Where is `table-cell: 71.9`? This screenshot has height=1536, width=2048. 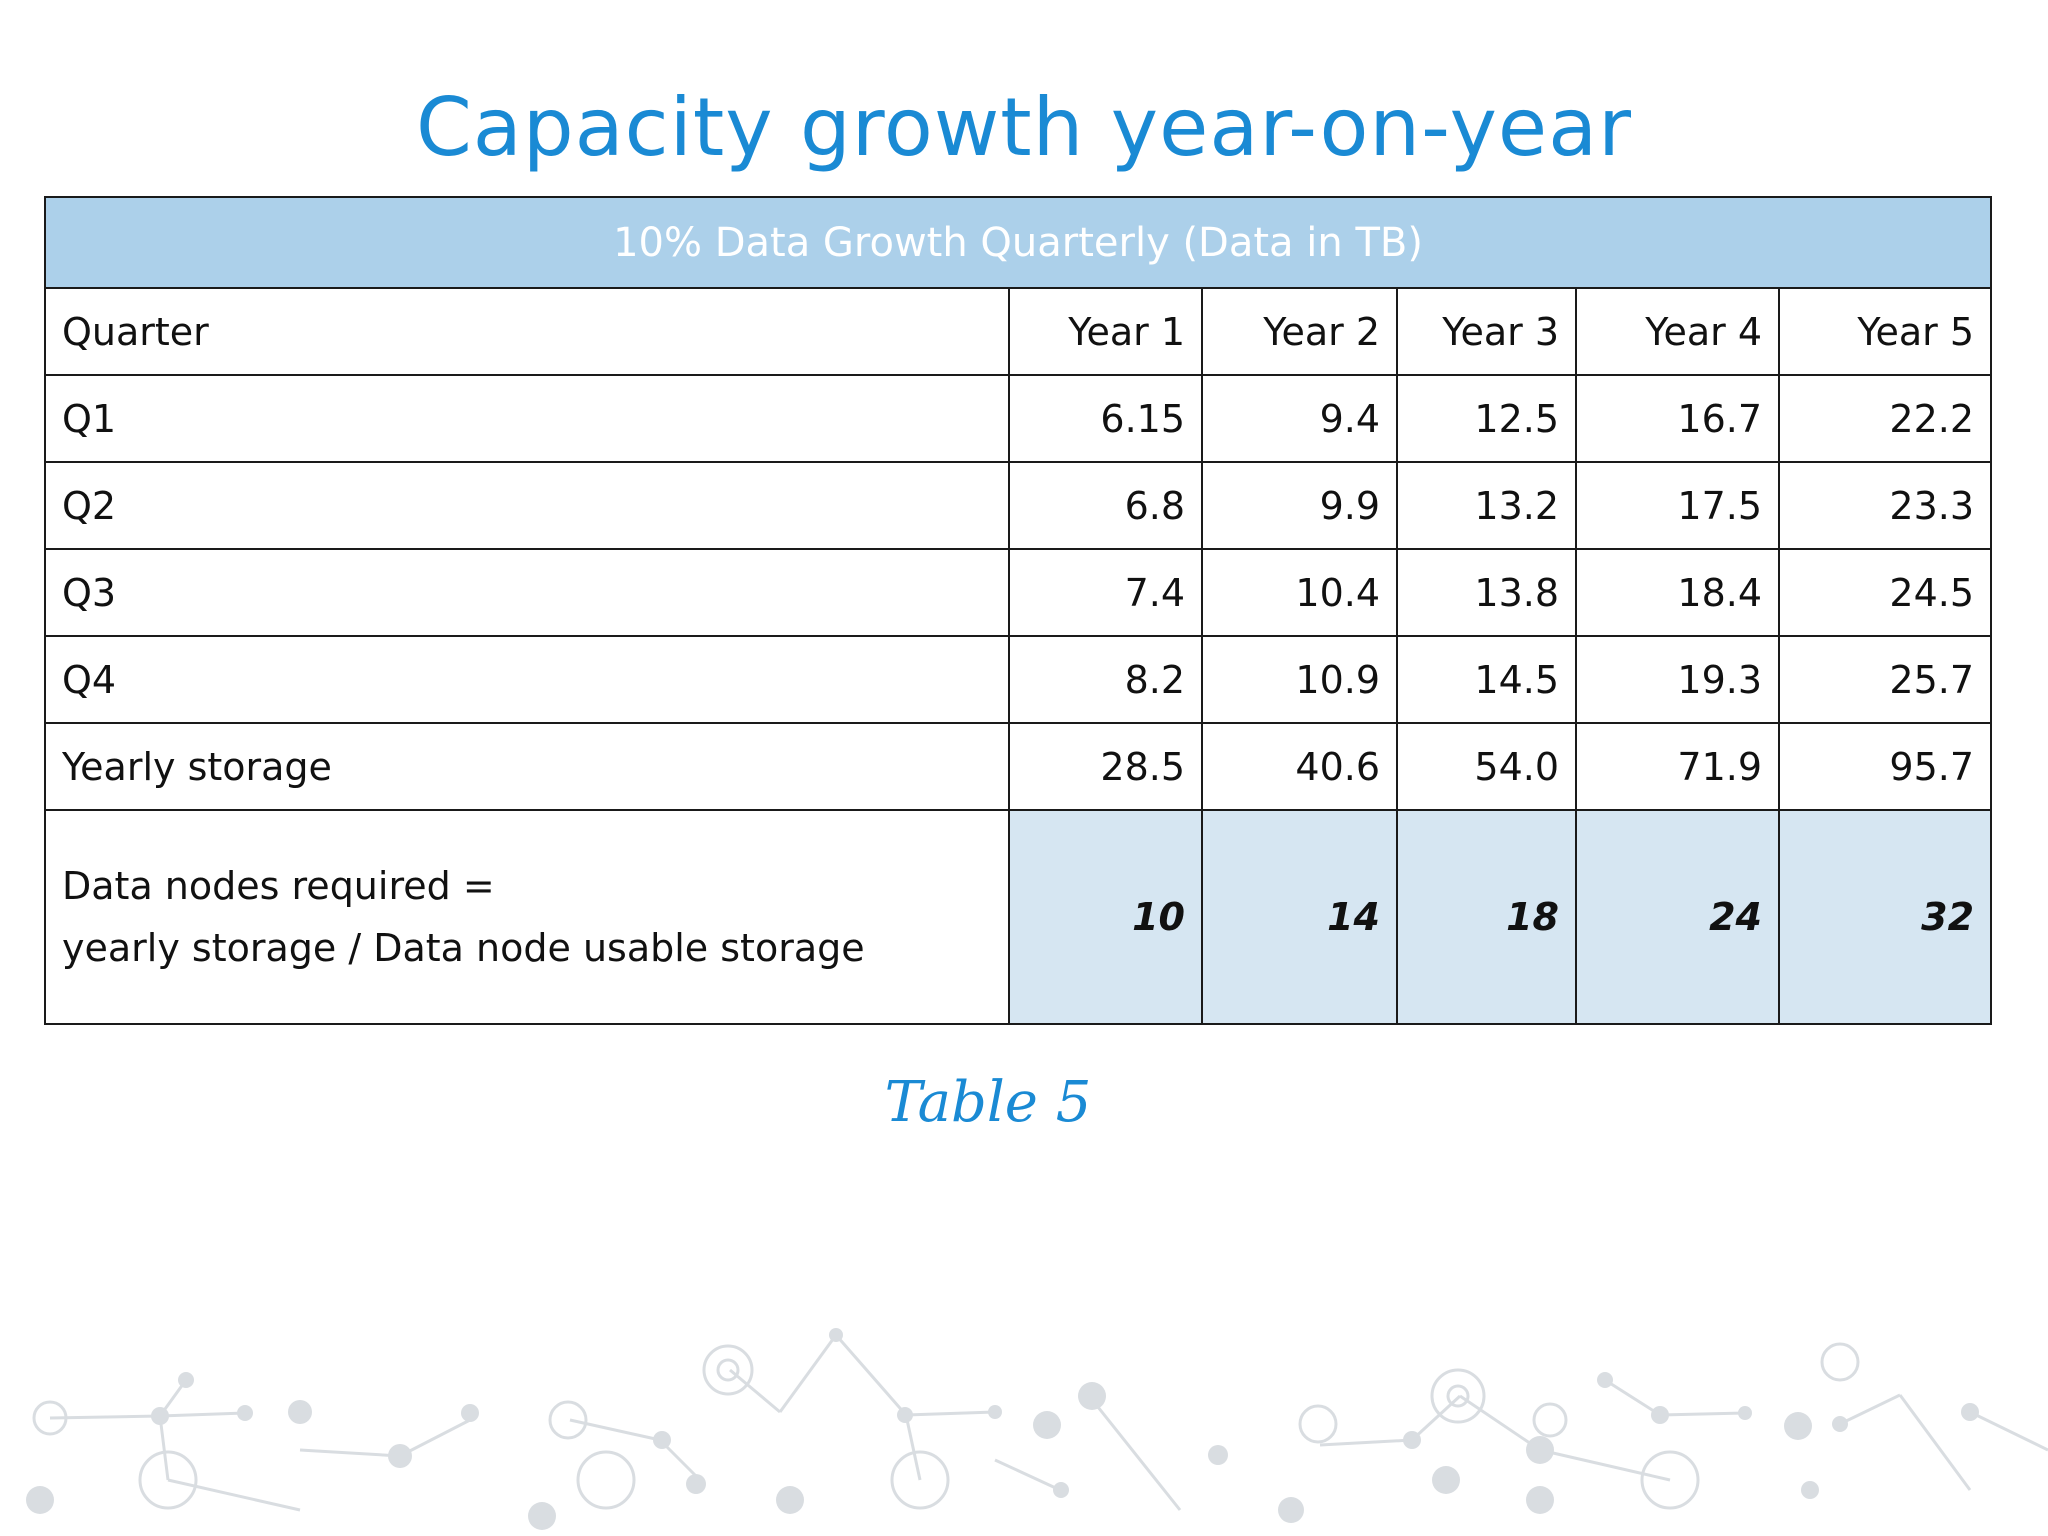
table-cell: 71.9 is located at coordinates (1677, 766).